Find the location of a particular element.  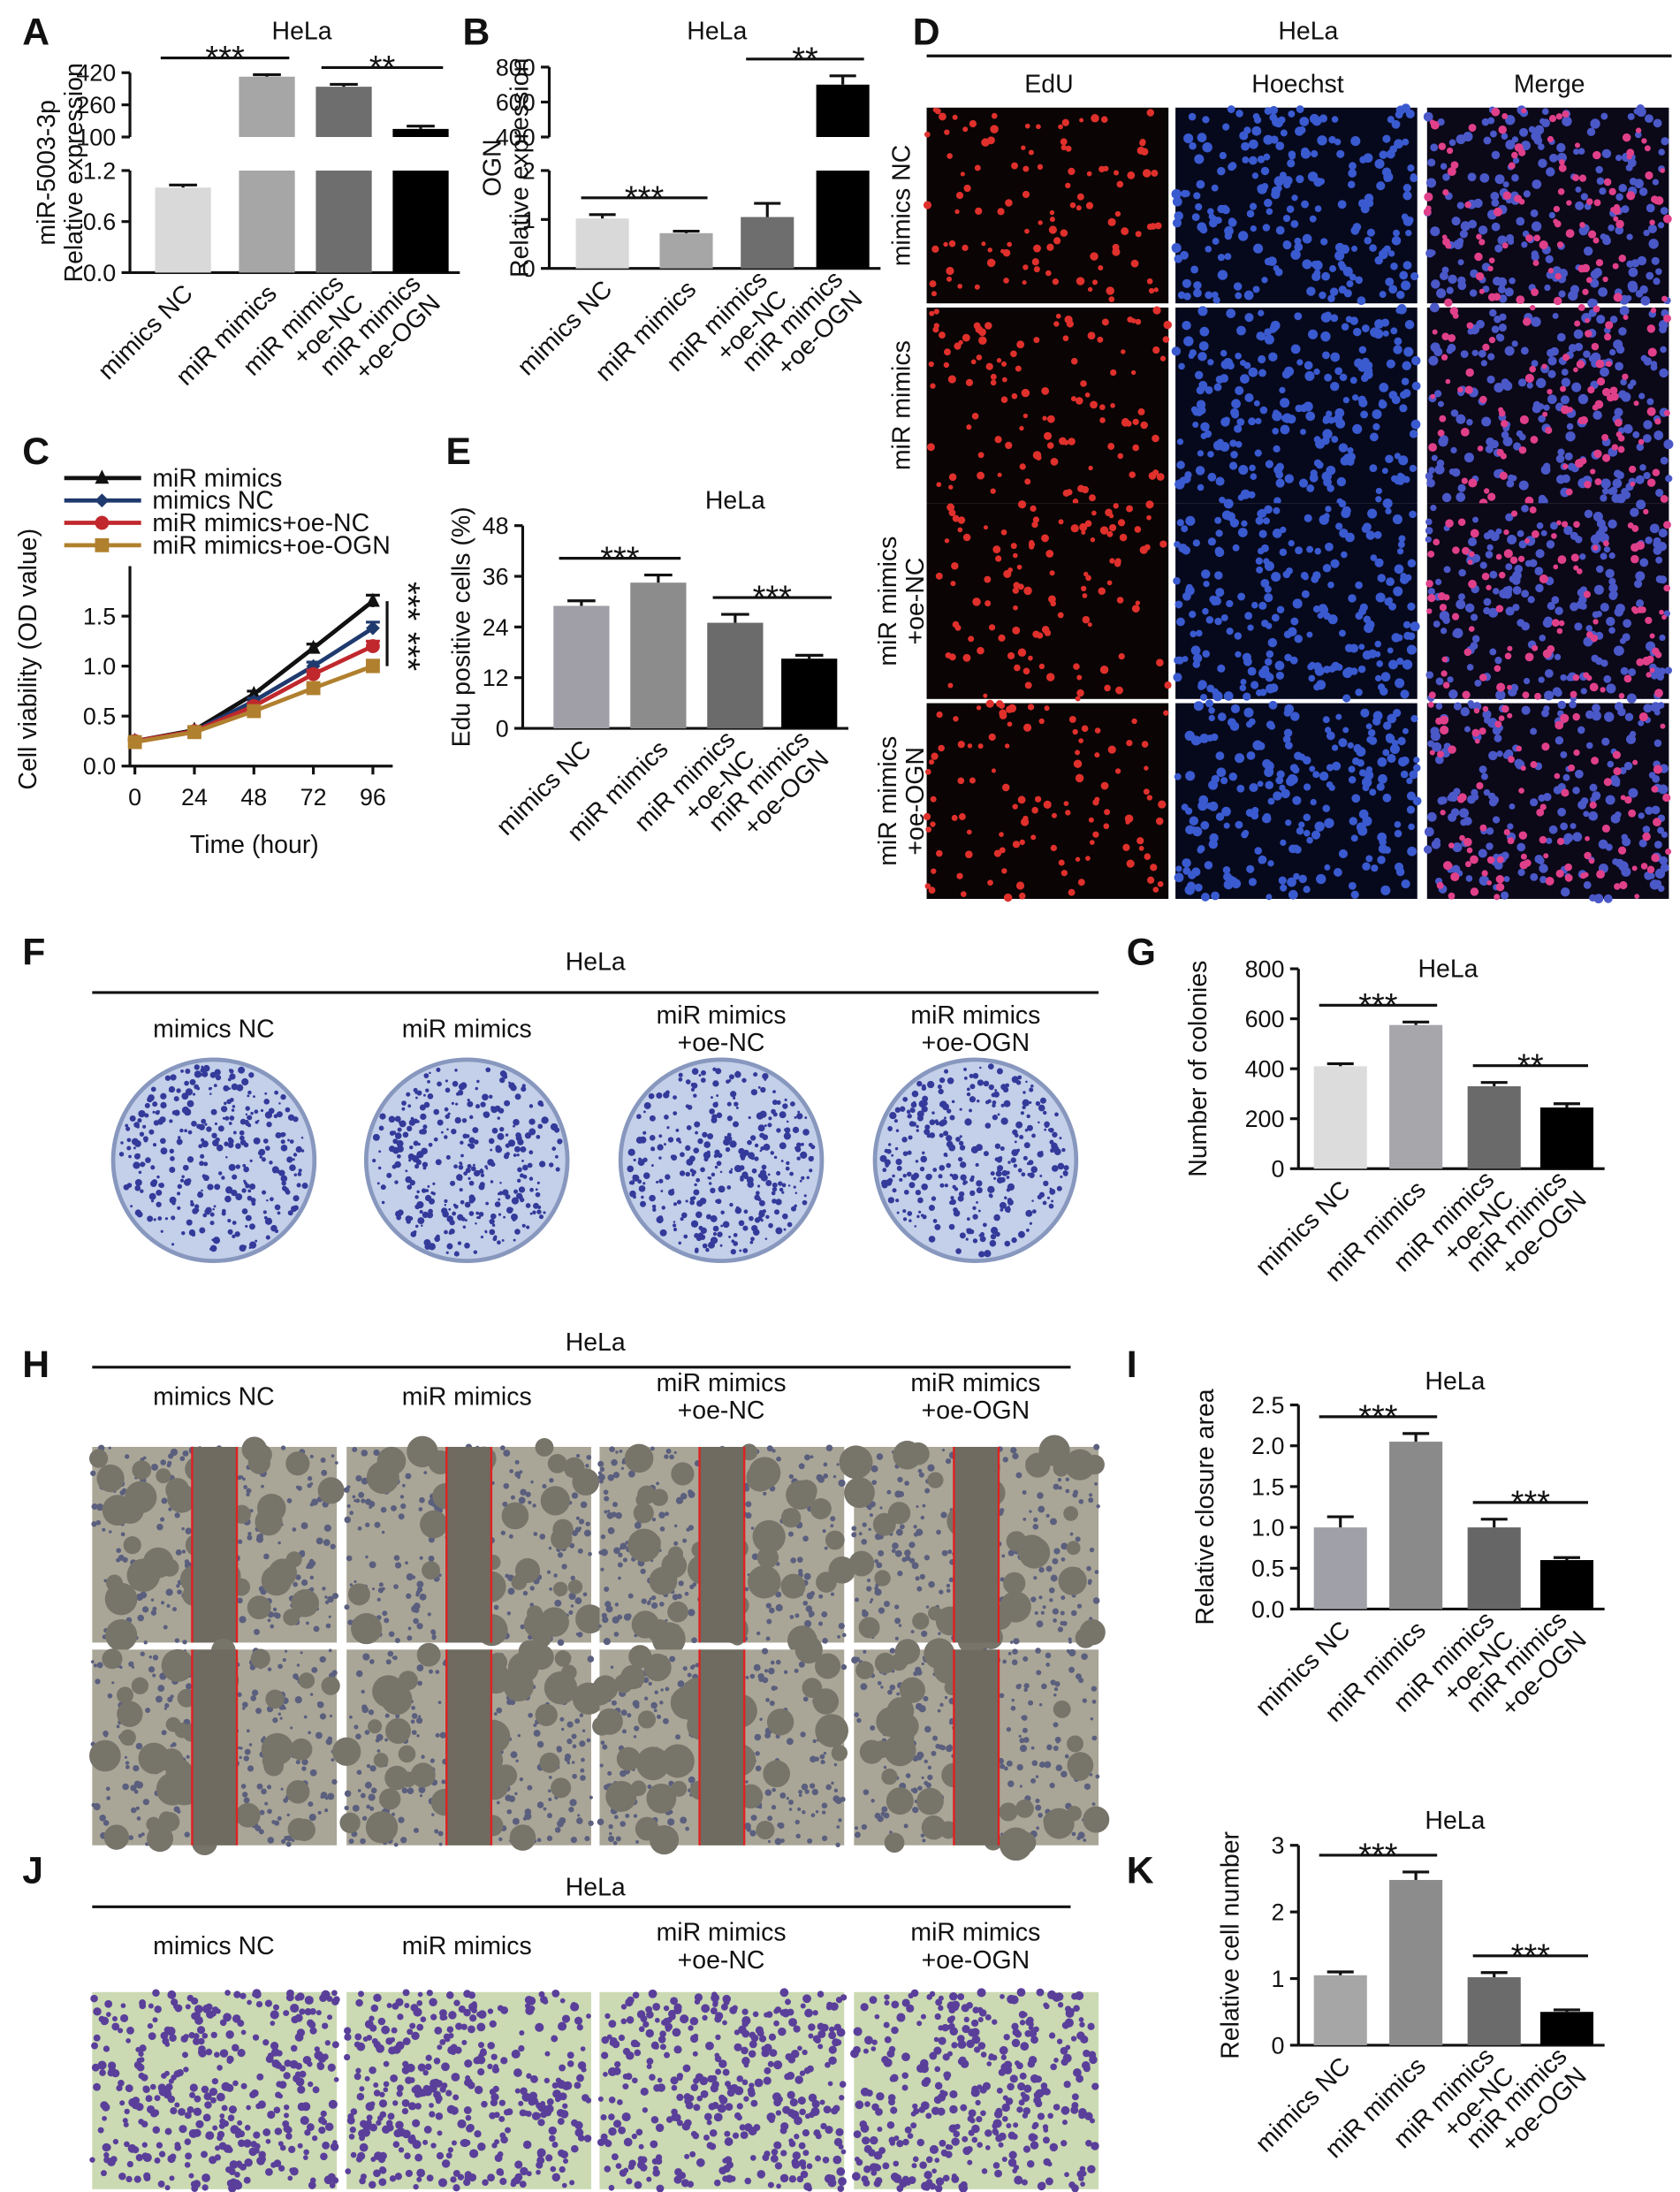

micrograph is located at coordinates (1049, 405).